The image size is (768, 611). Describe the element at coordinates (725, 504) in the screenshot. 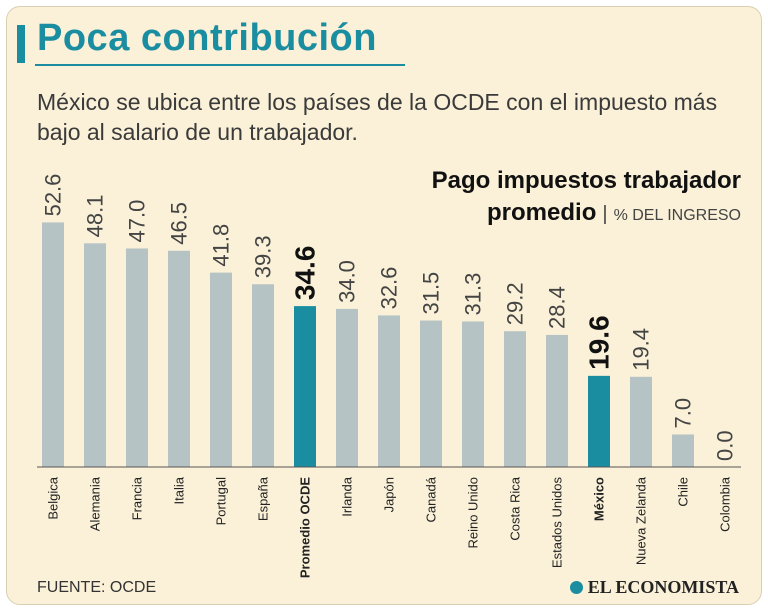

I see `category-label-colombia: Colombia` at that location.